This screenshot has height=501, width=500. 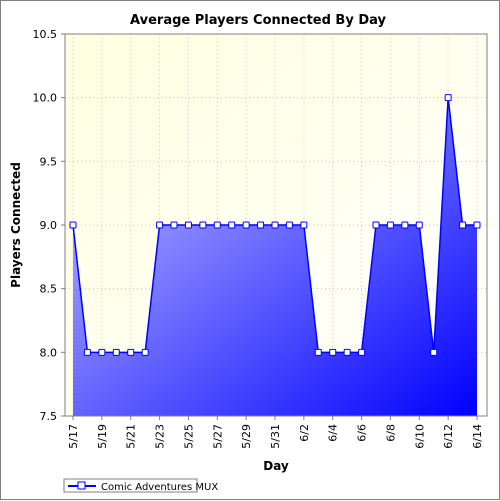 I want to click on chart-title: Average Players Connected By Day, so click(x=258, y=20).